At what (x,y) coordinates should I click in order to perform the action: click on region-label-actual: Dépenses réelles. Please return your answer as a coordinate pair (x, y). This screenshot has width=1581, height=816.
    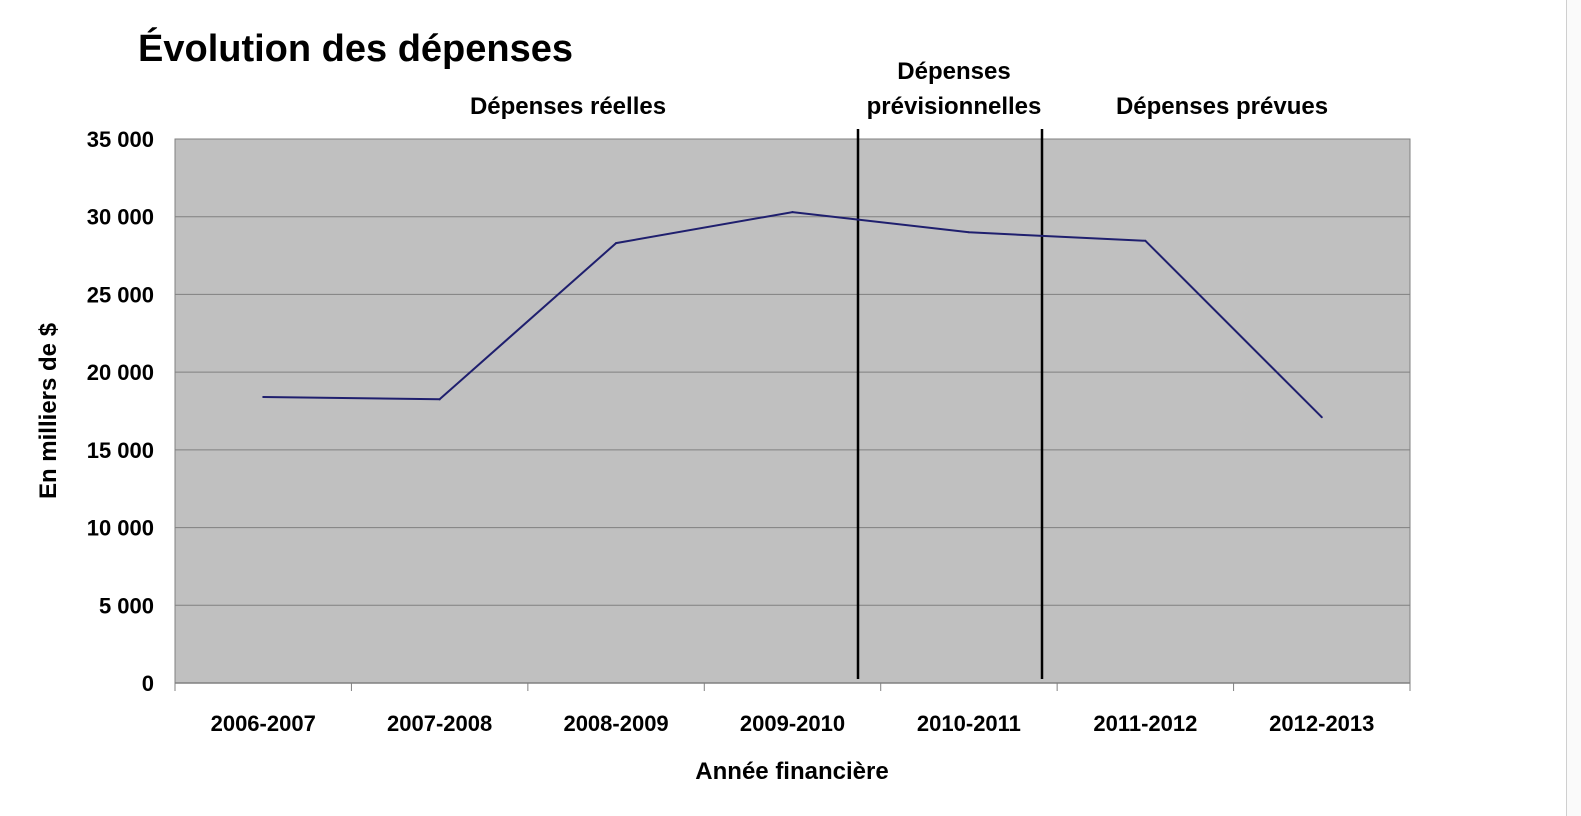
    Looking at the image, I should click on (568, 106).